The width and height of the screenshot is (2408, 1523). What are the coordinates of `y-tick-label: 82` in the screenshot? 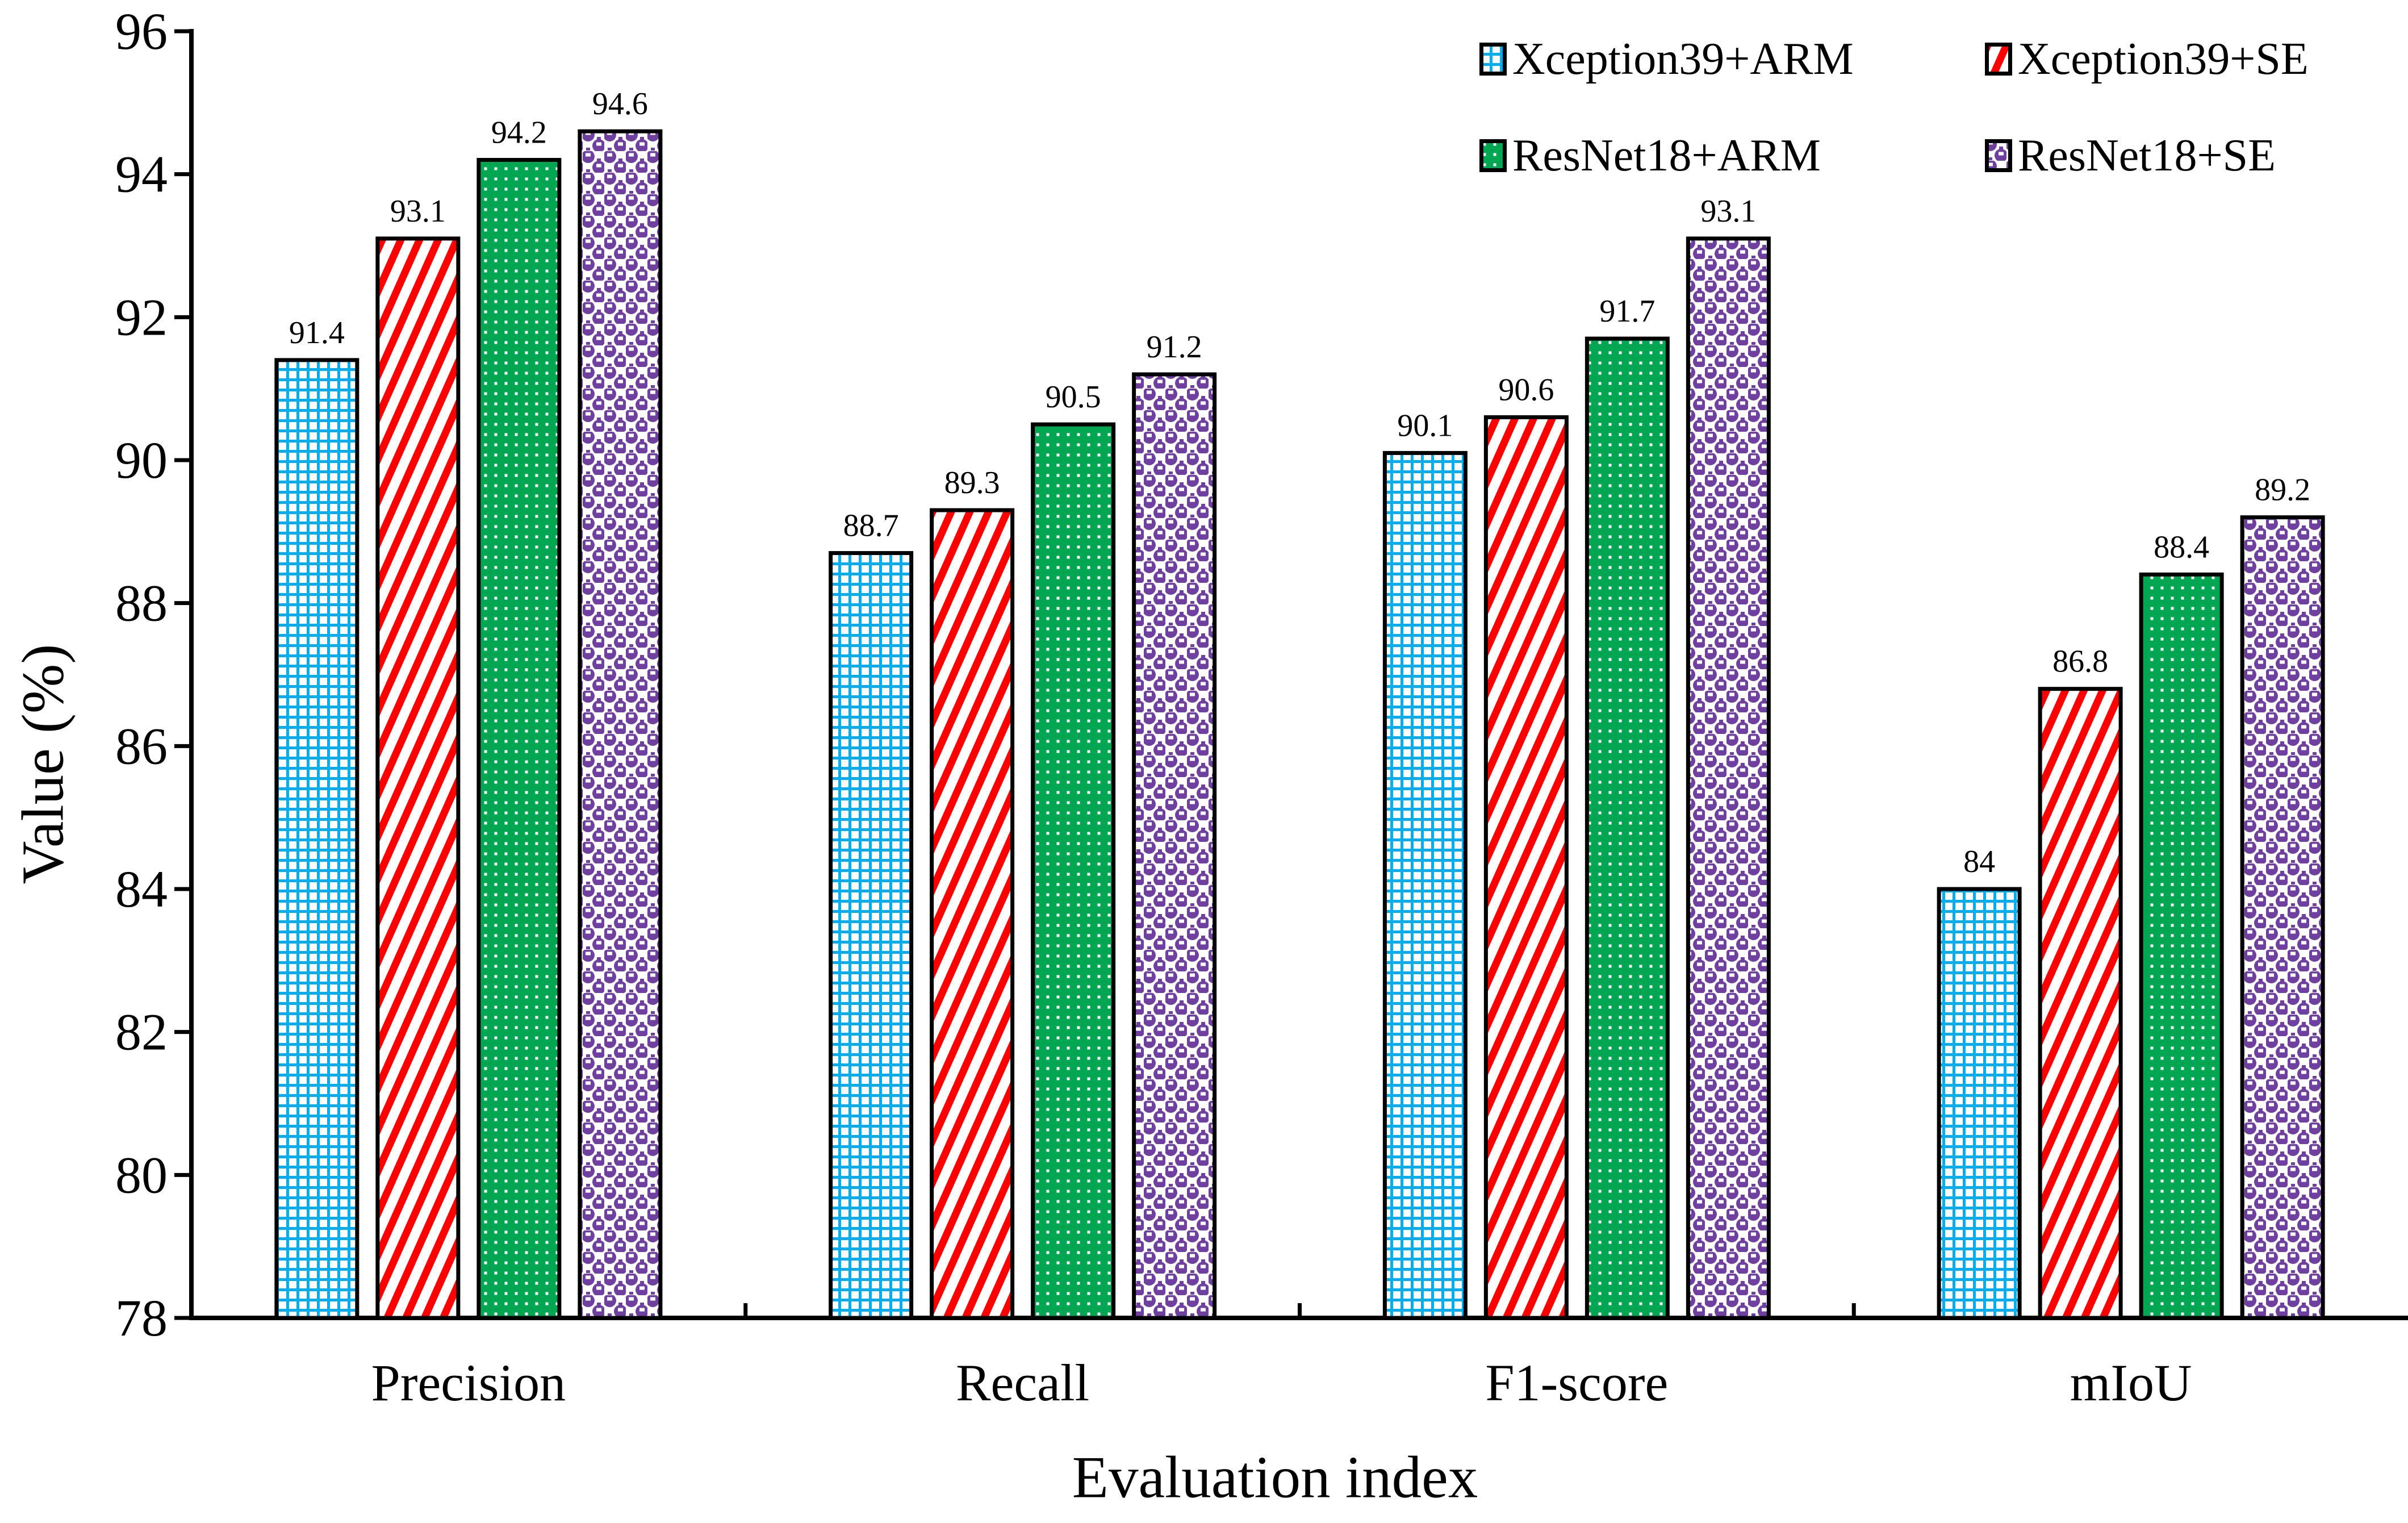 It's located at (141, 1032).